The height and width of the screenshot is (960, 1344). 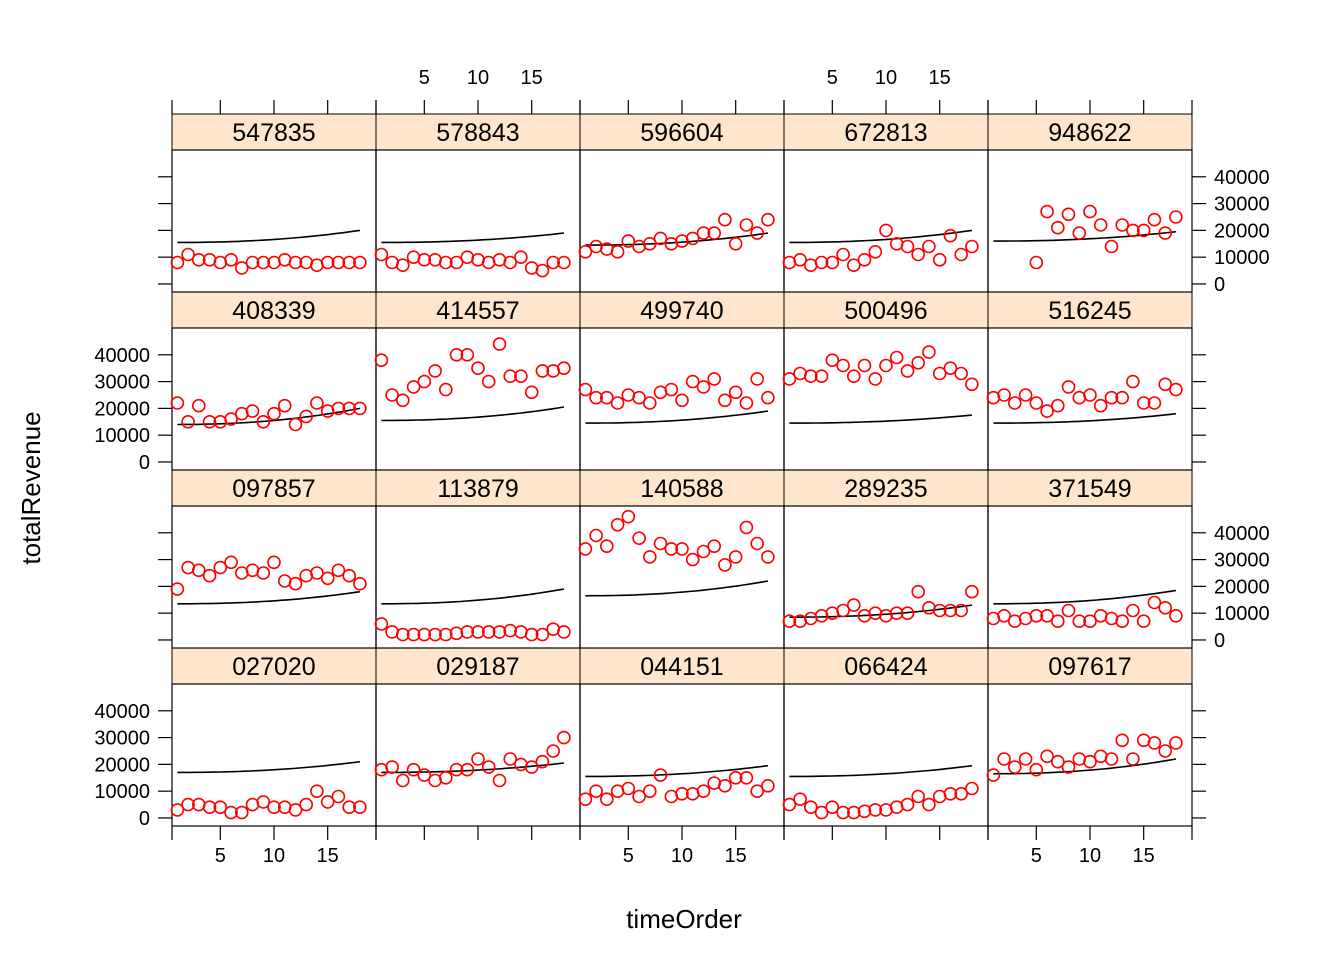 I want to click on panel-289235: 289235, so click(x=885, y=559).